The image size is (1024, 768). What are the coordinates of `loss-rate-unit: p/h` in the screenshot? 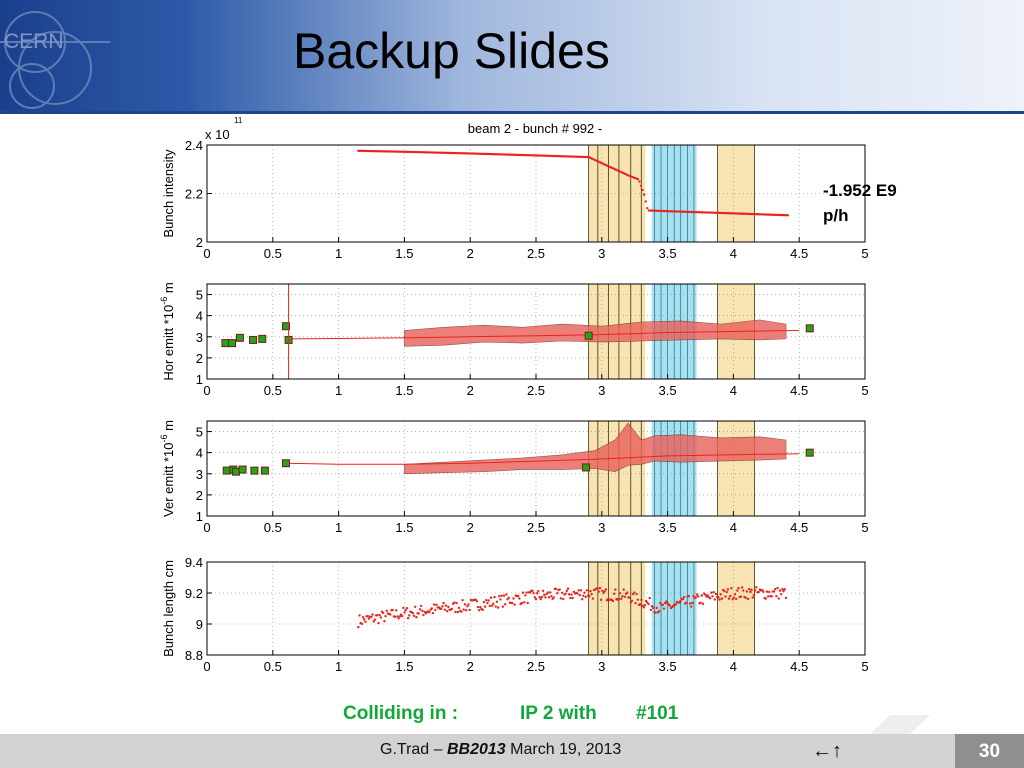 It's located at (836, 215).